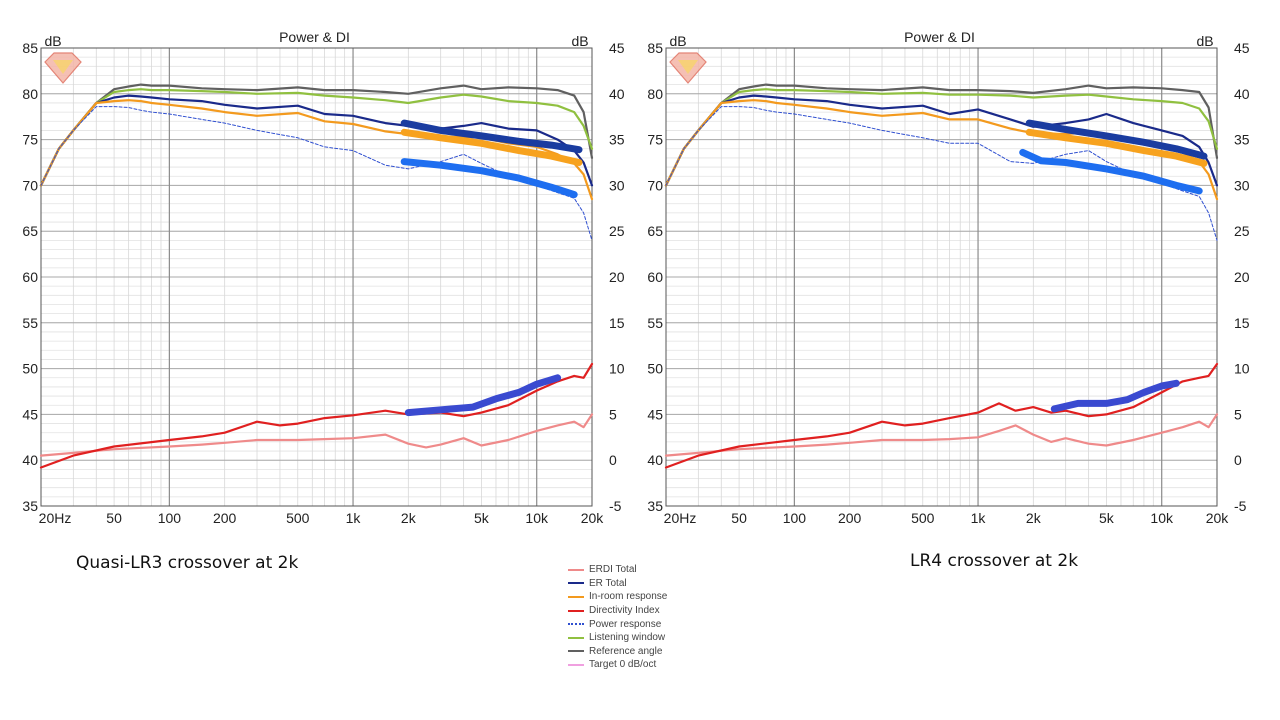 This screenshot has width=1280, height=720. Describe the element at coordinates (482, 518) in the screenshot. I see `x-tick-label: 5k` at that location.